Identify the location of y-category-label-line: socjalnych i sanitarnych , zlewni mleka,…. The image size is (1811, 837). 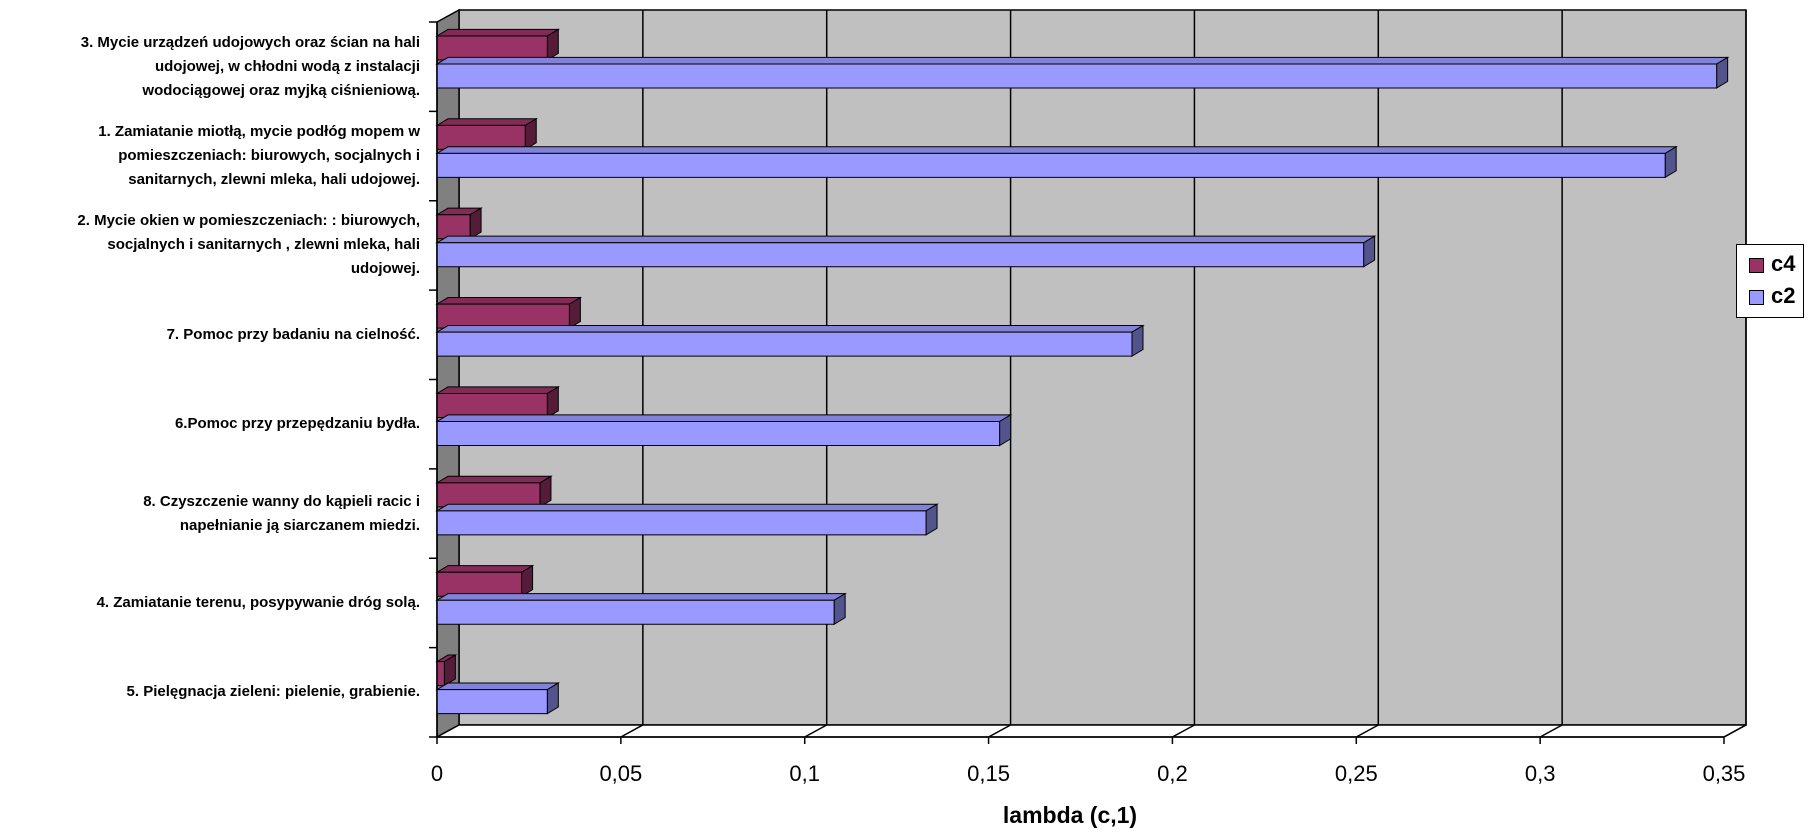
(263, 244).